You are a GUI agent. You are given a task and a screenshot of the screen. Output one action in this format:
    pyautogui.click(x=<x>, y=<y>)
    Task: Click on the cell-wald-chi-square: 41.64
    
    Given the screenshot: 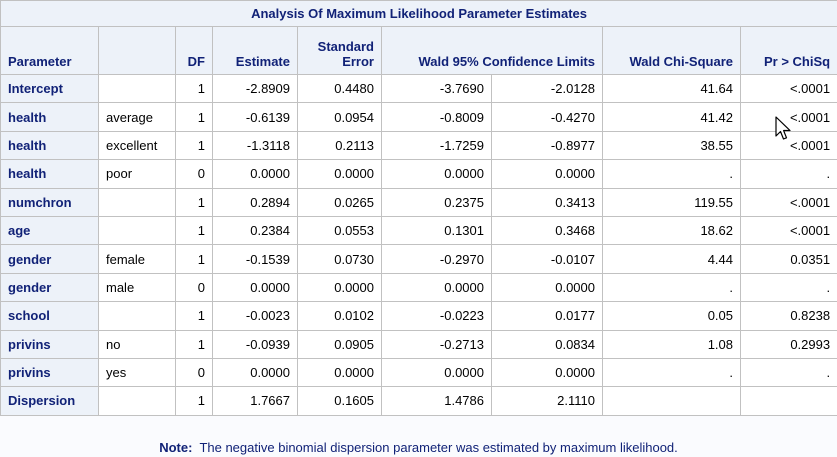 What is the action you would take?
    pyautogui.click(x=671, y=88)
    